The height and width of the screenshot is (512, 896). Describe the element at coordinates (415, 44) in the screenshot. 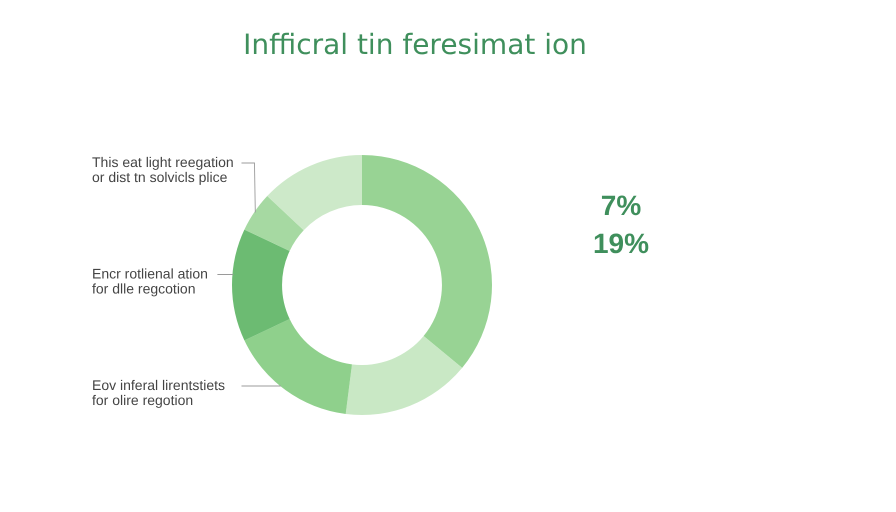

I see `chart-title: Infficral tin feresimat ion` at that location.